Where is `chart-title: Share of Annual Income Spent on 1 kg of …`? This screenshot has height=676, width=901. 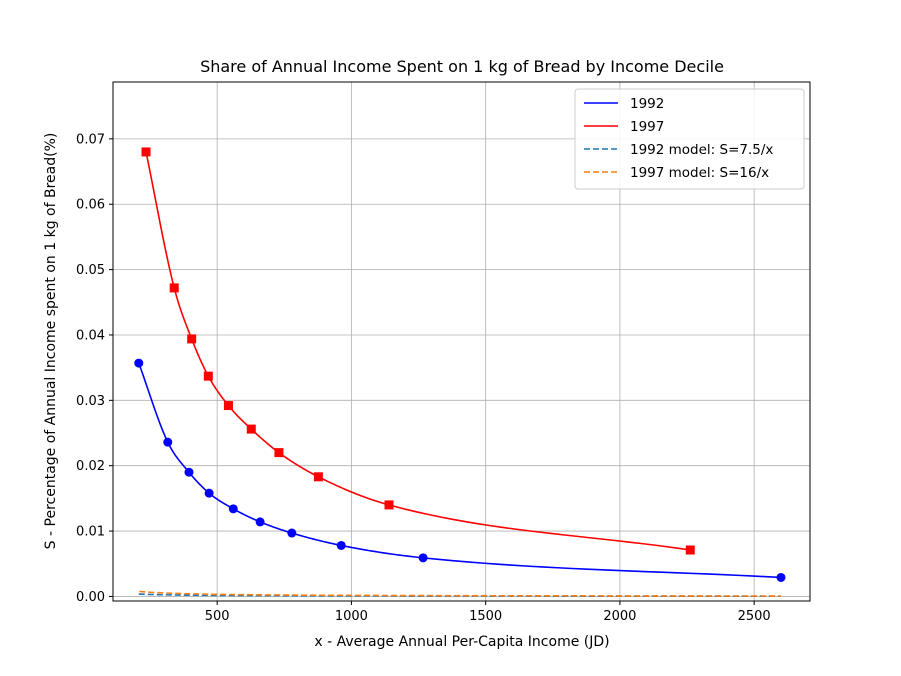
chart-title: Share of Annual Income Spent on 1 kg of … is located at coordinates (462, 66).